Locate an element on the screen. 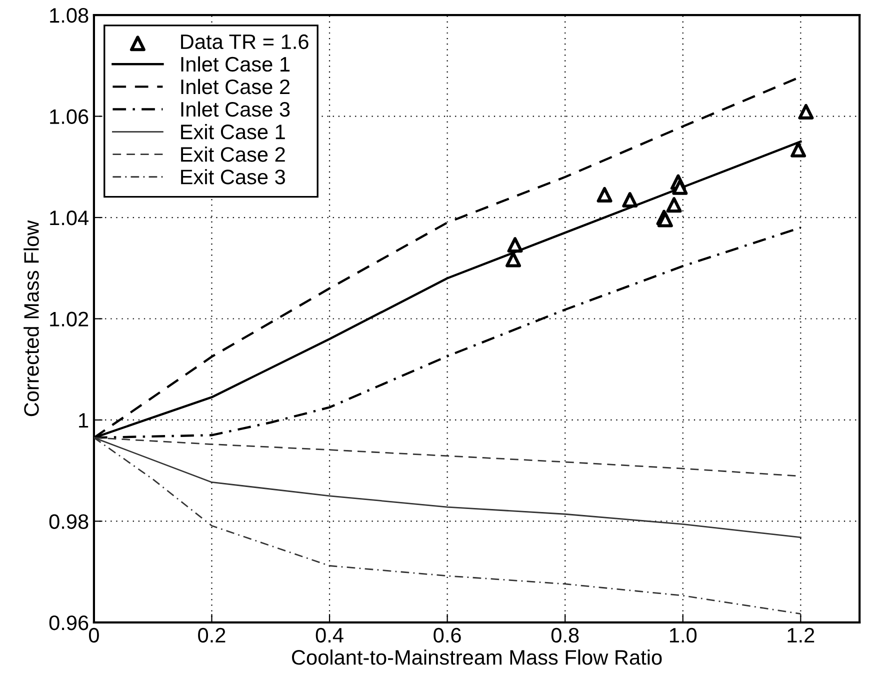 The image size is (870, 684). y-tick-label: 1 is located at coordinates (83, 420).